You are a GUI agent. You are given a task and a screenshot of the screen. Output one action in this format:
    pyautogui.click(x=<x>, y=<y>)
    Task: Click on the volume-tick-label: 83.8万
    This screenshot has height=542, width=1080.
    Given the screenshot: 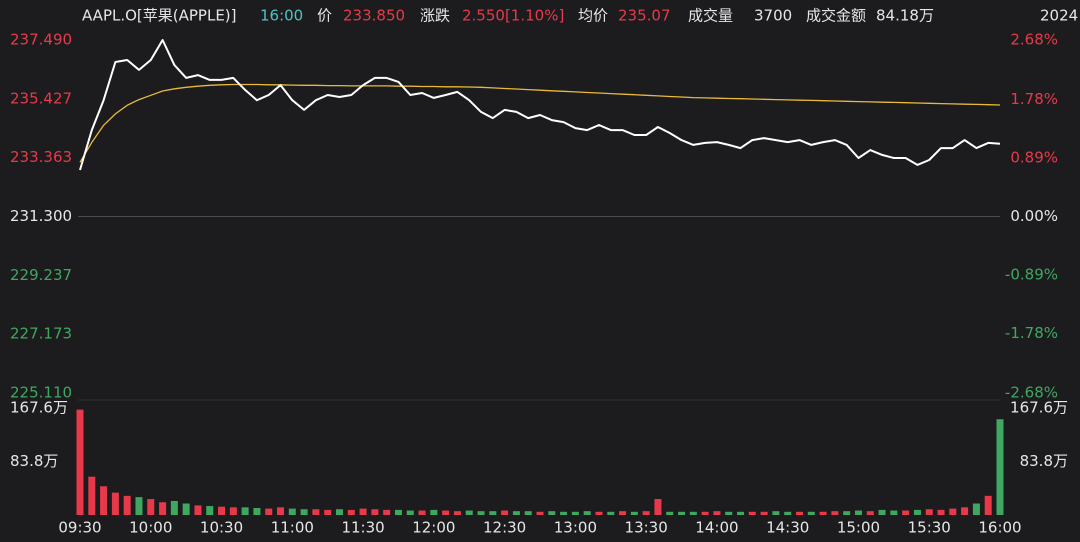 What is the action you would take?
    pyautogui.click(x=1044, y=461)
    